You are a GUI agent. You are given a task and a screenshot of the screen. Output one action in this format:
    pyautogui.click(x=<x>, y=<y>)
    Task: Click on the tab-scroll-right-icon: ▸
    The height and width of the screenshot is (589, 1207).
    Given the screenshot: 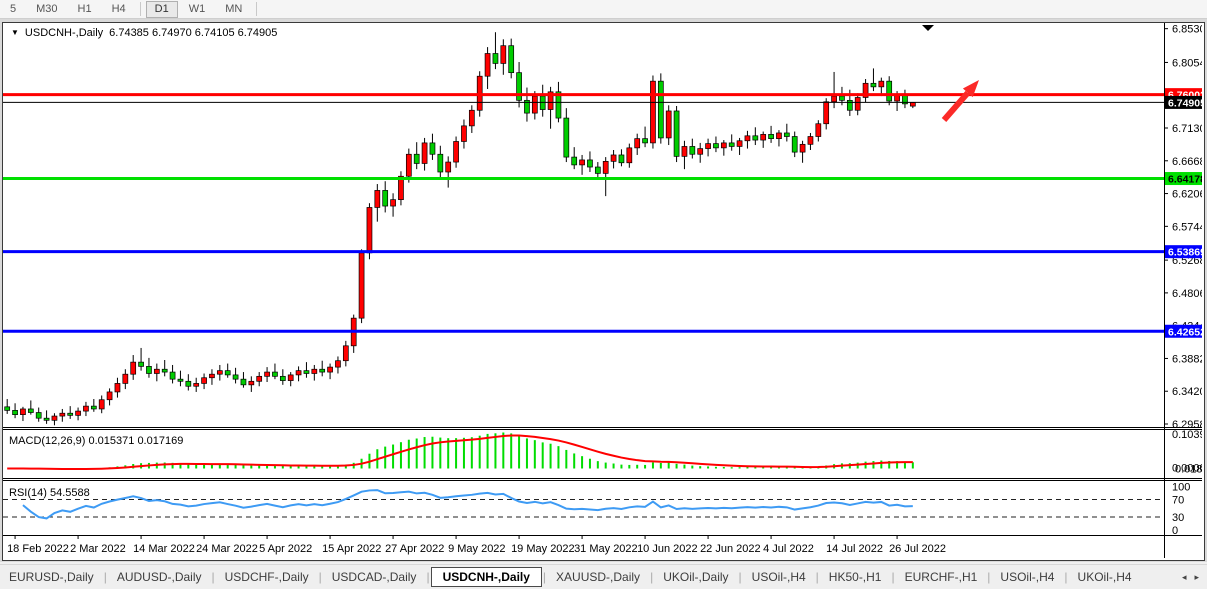 What is the action you would take?
    pyautogui.click(x=1196, y=577)
    